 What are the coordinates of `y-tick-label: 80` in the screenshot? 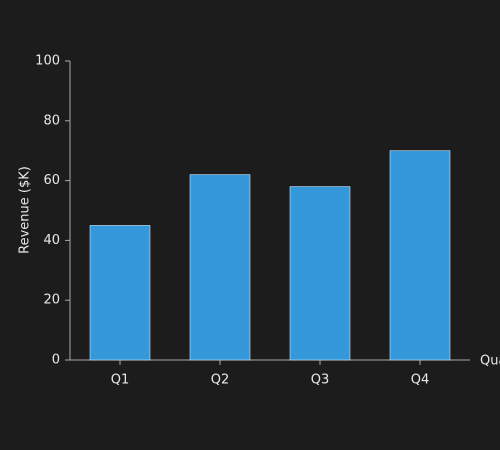 It's located at (51, 120).